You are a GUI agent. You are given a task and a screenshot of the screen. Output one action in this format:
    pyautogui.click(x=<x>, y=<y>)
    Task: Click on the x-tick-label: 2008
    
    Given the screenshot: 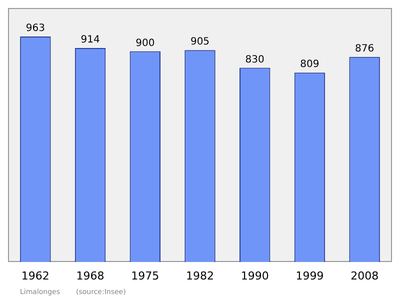 What is the action you would take?
    pyautogui.click(x=364, y=275)
    